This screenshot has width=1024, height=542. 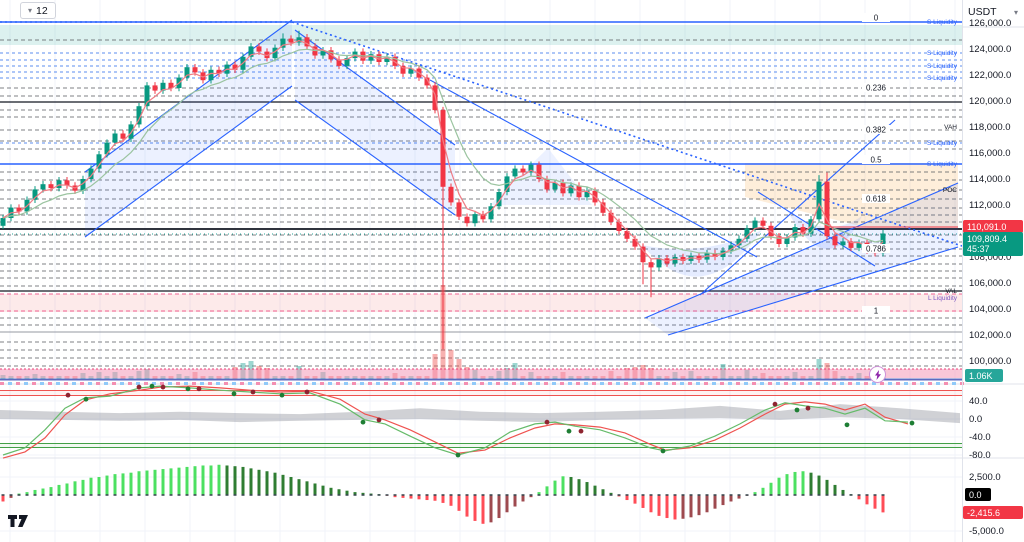 What do you see at coordinates (986, 531) in the screenshot?
I see `indicator-tick-label: -5,000.0` at bounding box center [986, 531].